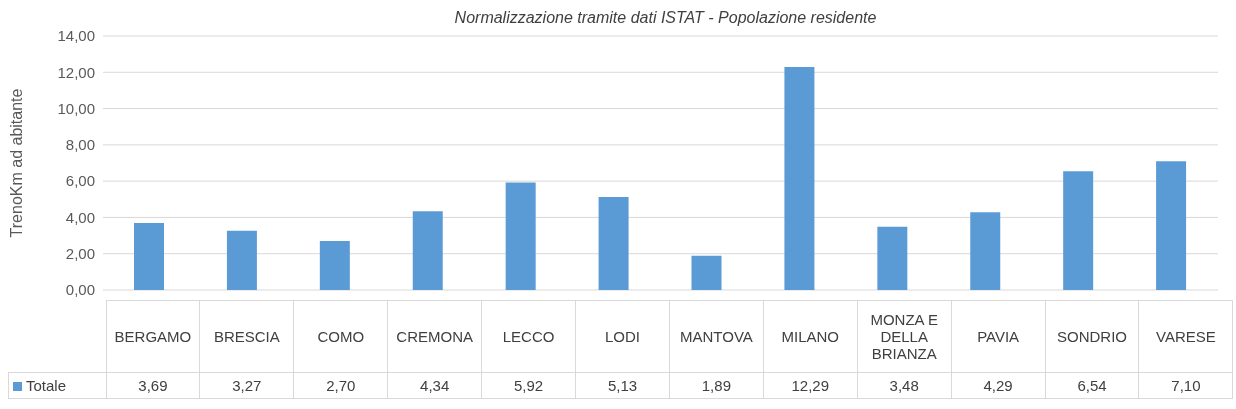 The height and width of the screenshot is (409, 1236). What do you see at coordinates (16, 163) in the screenshot?
I see `y-axis-title: TrenoKm ad abitante` at bounding box center [16, 163].